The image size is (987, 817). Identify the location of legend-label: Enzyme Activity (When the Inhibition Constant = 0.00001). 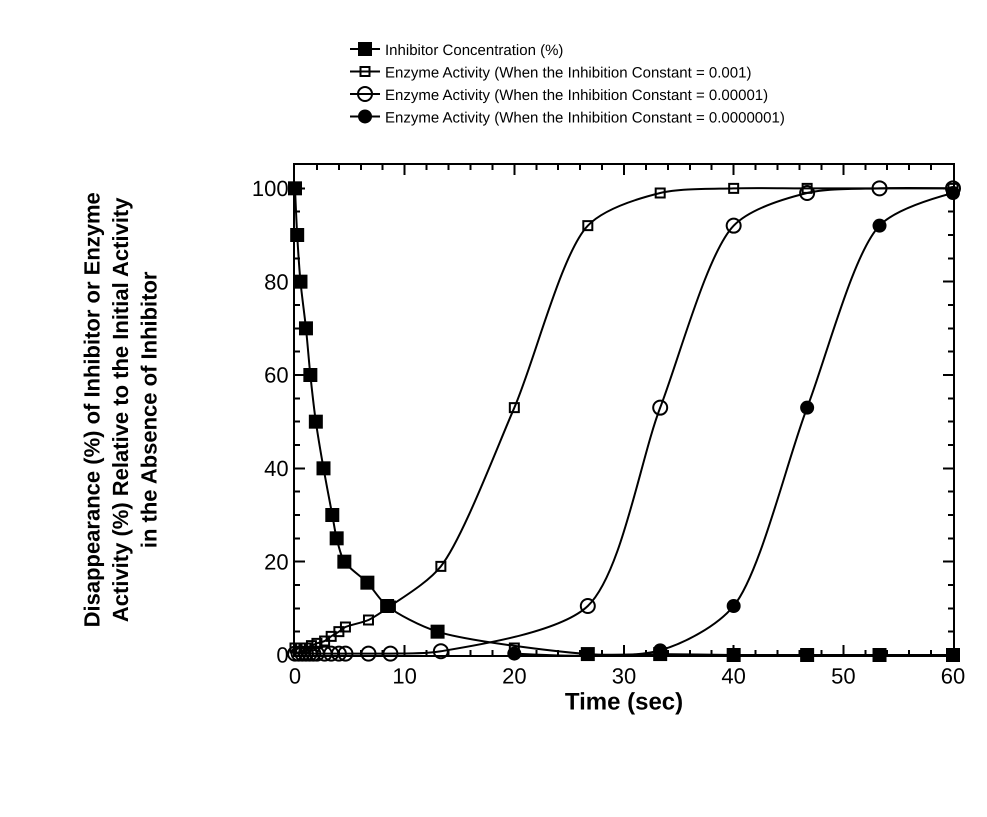
(576, 95).